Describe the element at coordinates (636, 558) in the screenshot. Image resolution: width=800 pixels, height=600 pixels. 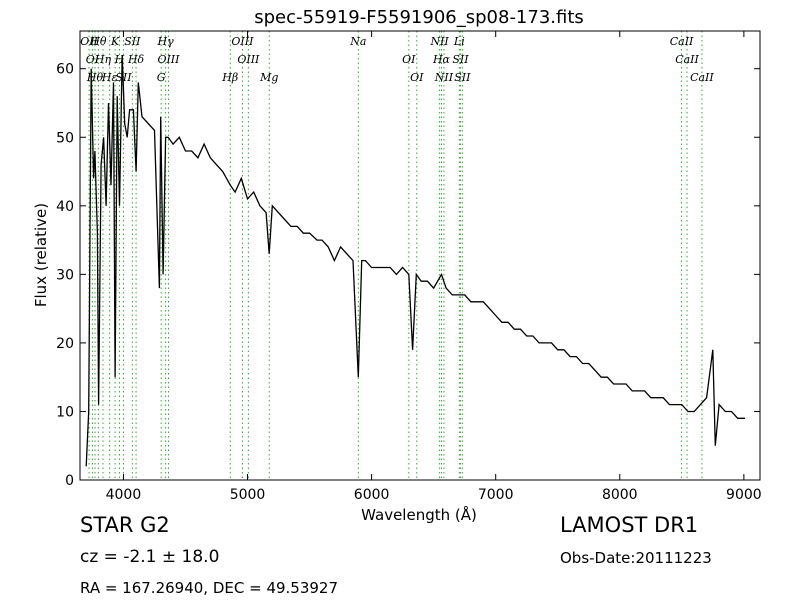
I see `observation-date: Obs-Date:20111223` at that location.